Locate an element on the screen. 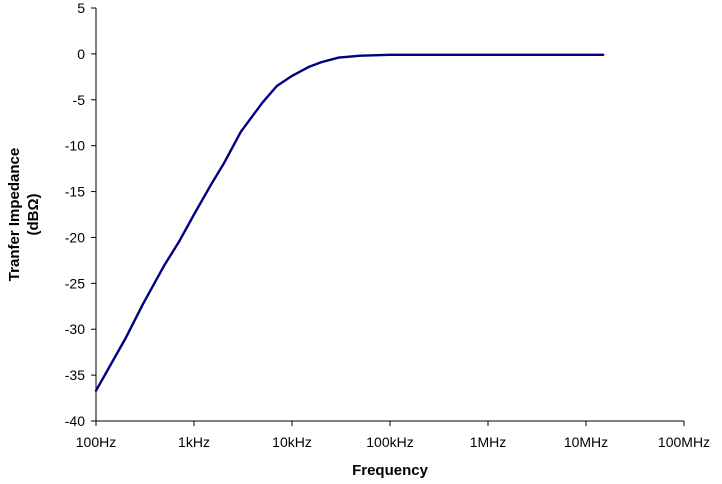  x-axis-title: Frequency is located at coordinates (390, 470).